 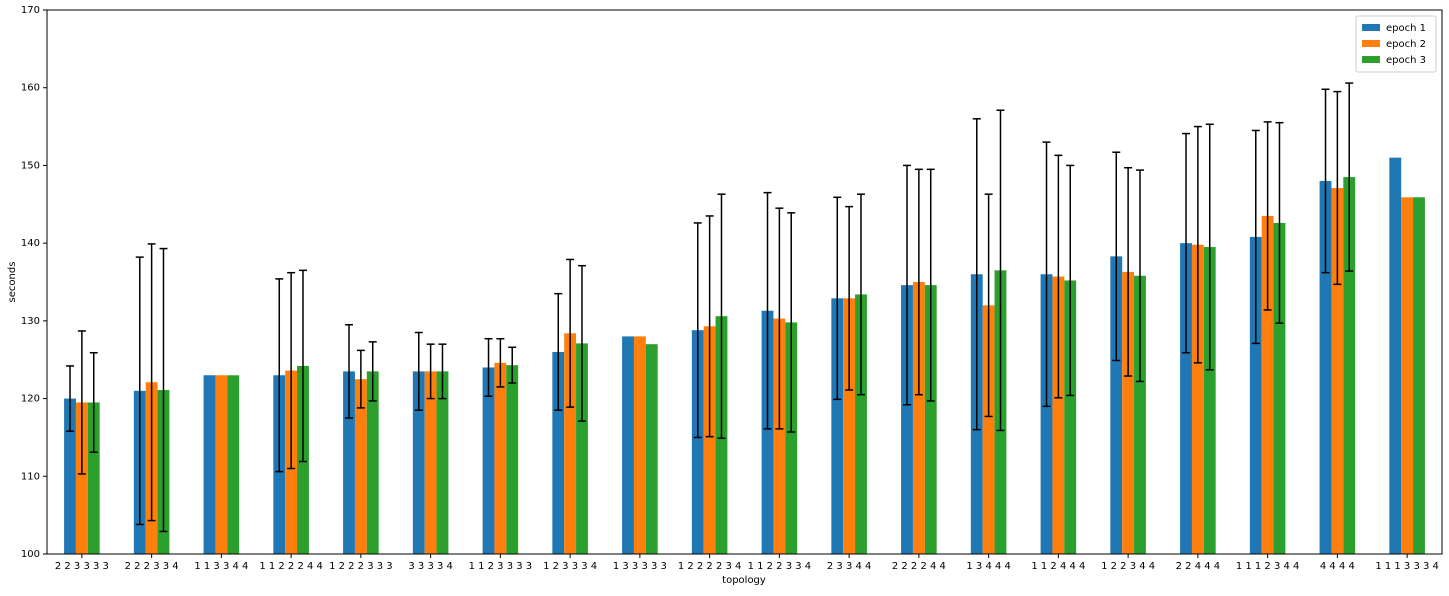 What do you see at coordinates (501, 566) in the screenshot?
I see `x-tick-label: 1 1 2 3 3 3 3` at bounding box center [501, 566].